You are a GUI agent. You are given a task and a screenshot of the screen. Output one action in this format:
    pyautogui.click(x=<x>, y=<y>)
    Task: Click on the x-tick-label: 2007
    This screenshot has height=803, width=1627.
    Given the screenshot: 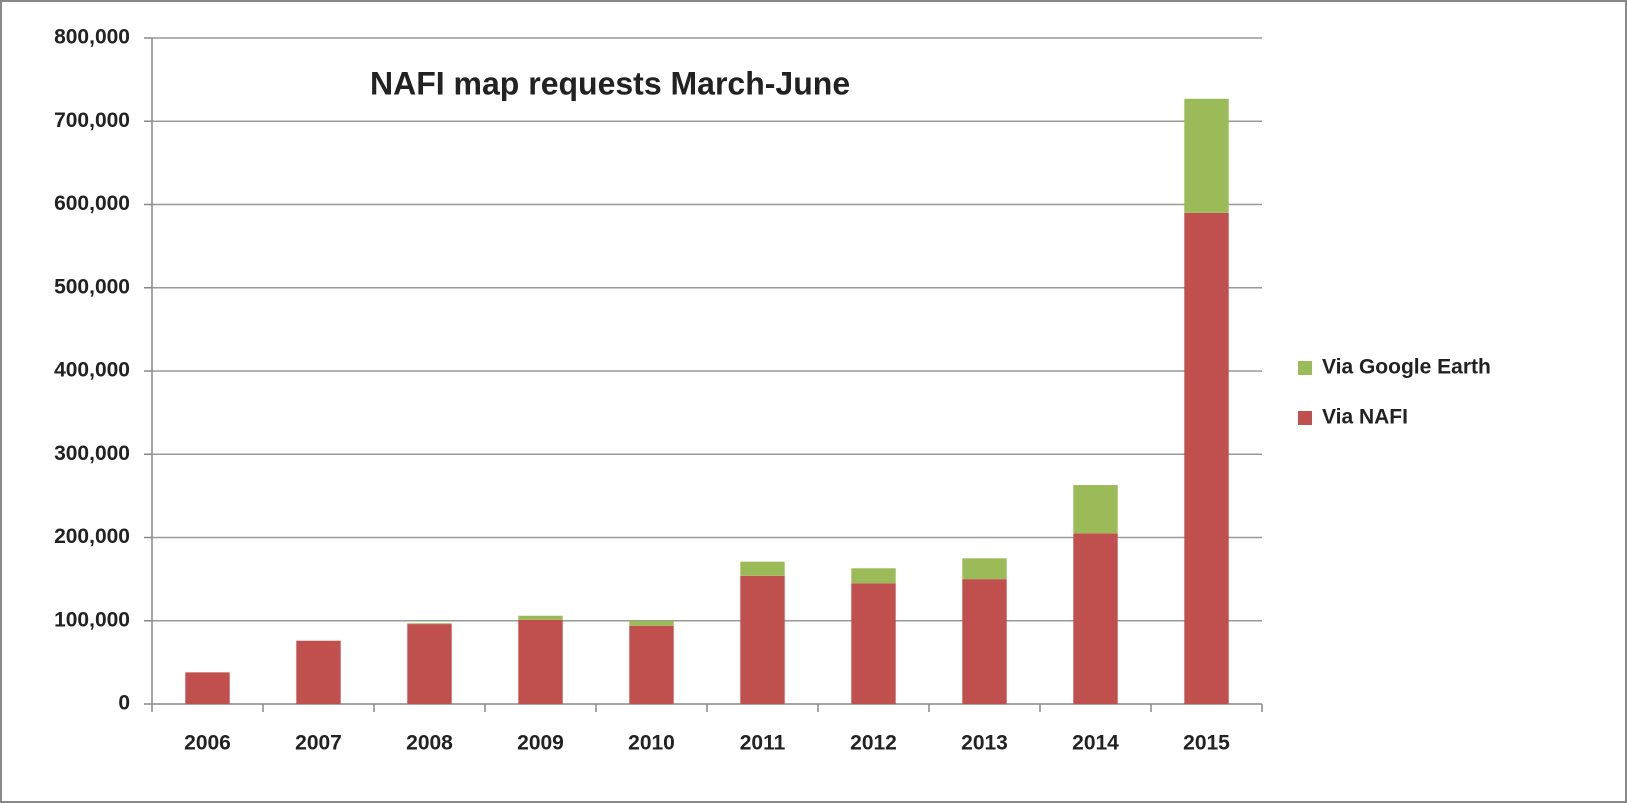 What is the action you would take?
    pyautogui.click(x=318, y=743)
    